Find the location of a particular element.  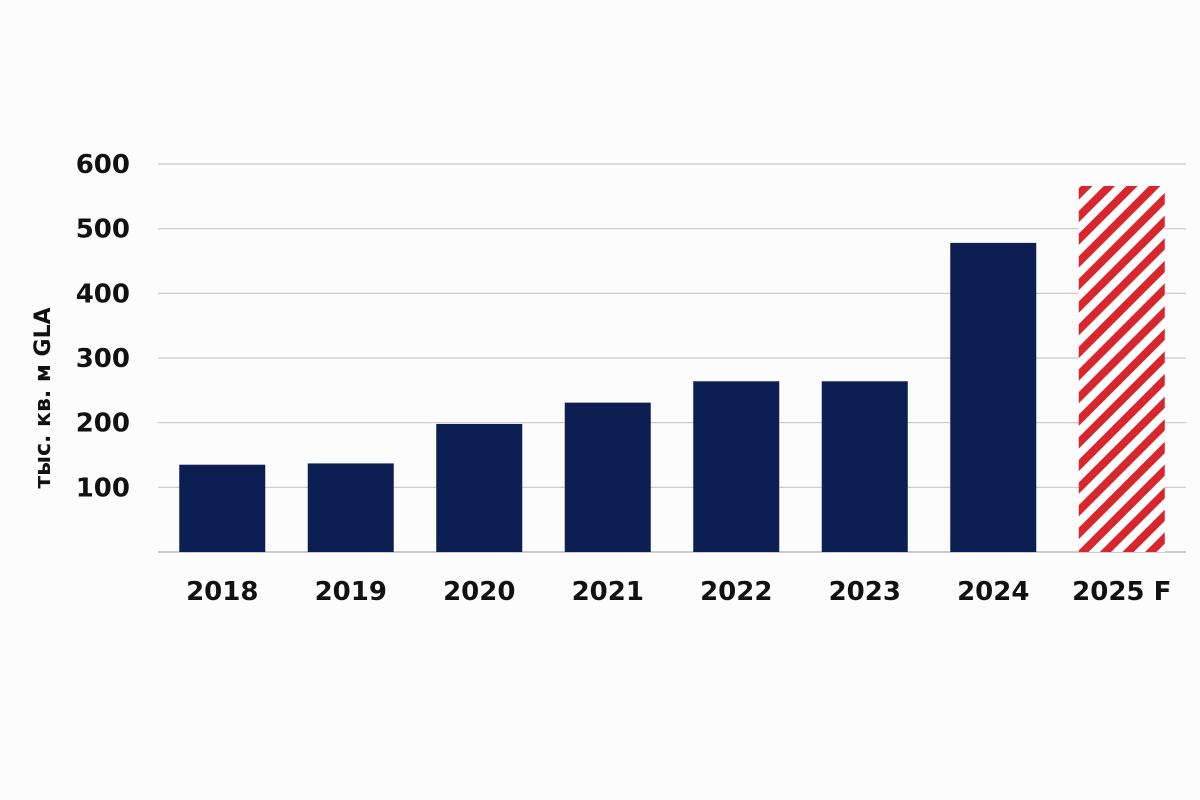

y-tick-label: 200 is located at coordinates (103, 424).